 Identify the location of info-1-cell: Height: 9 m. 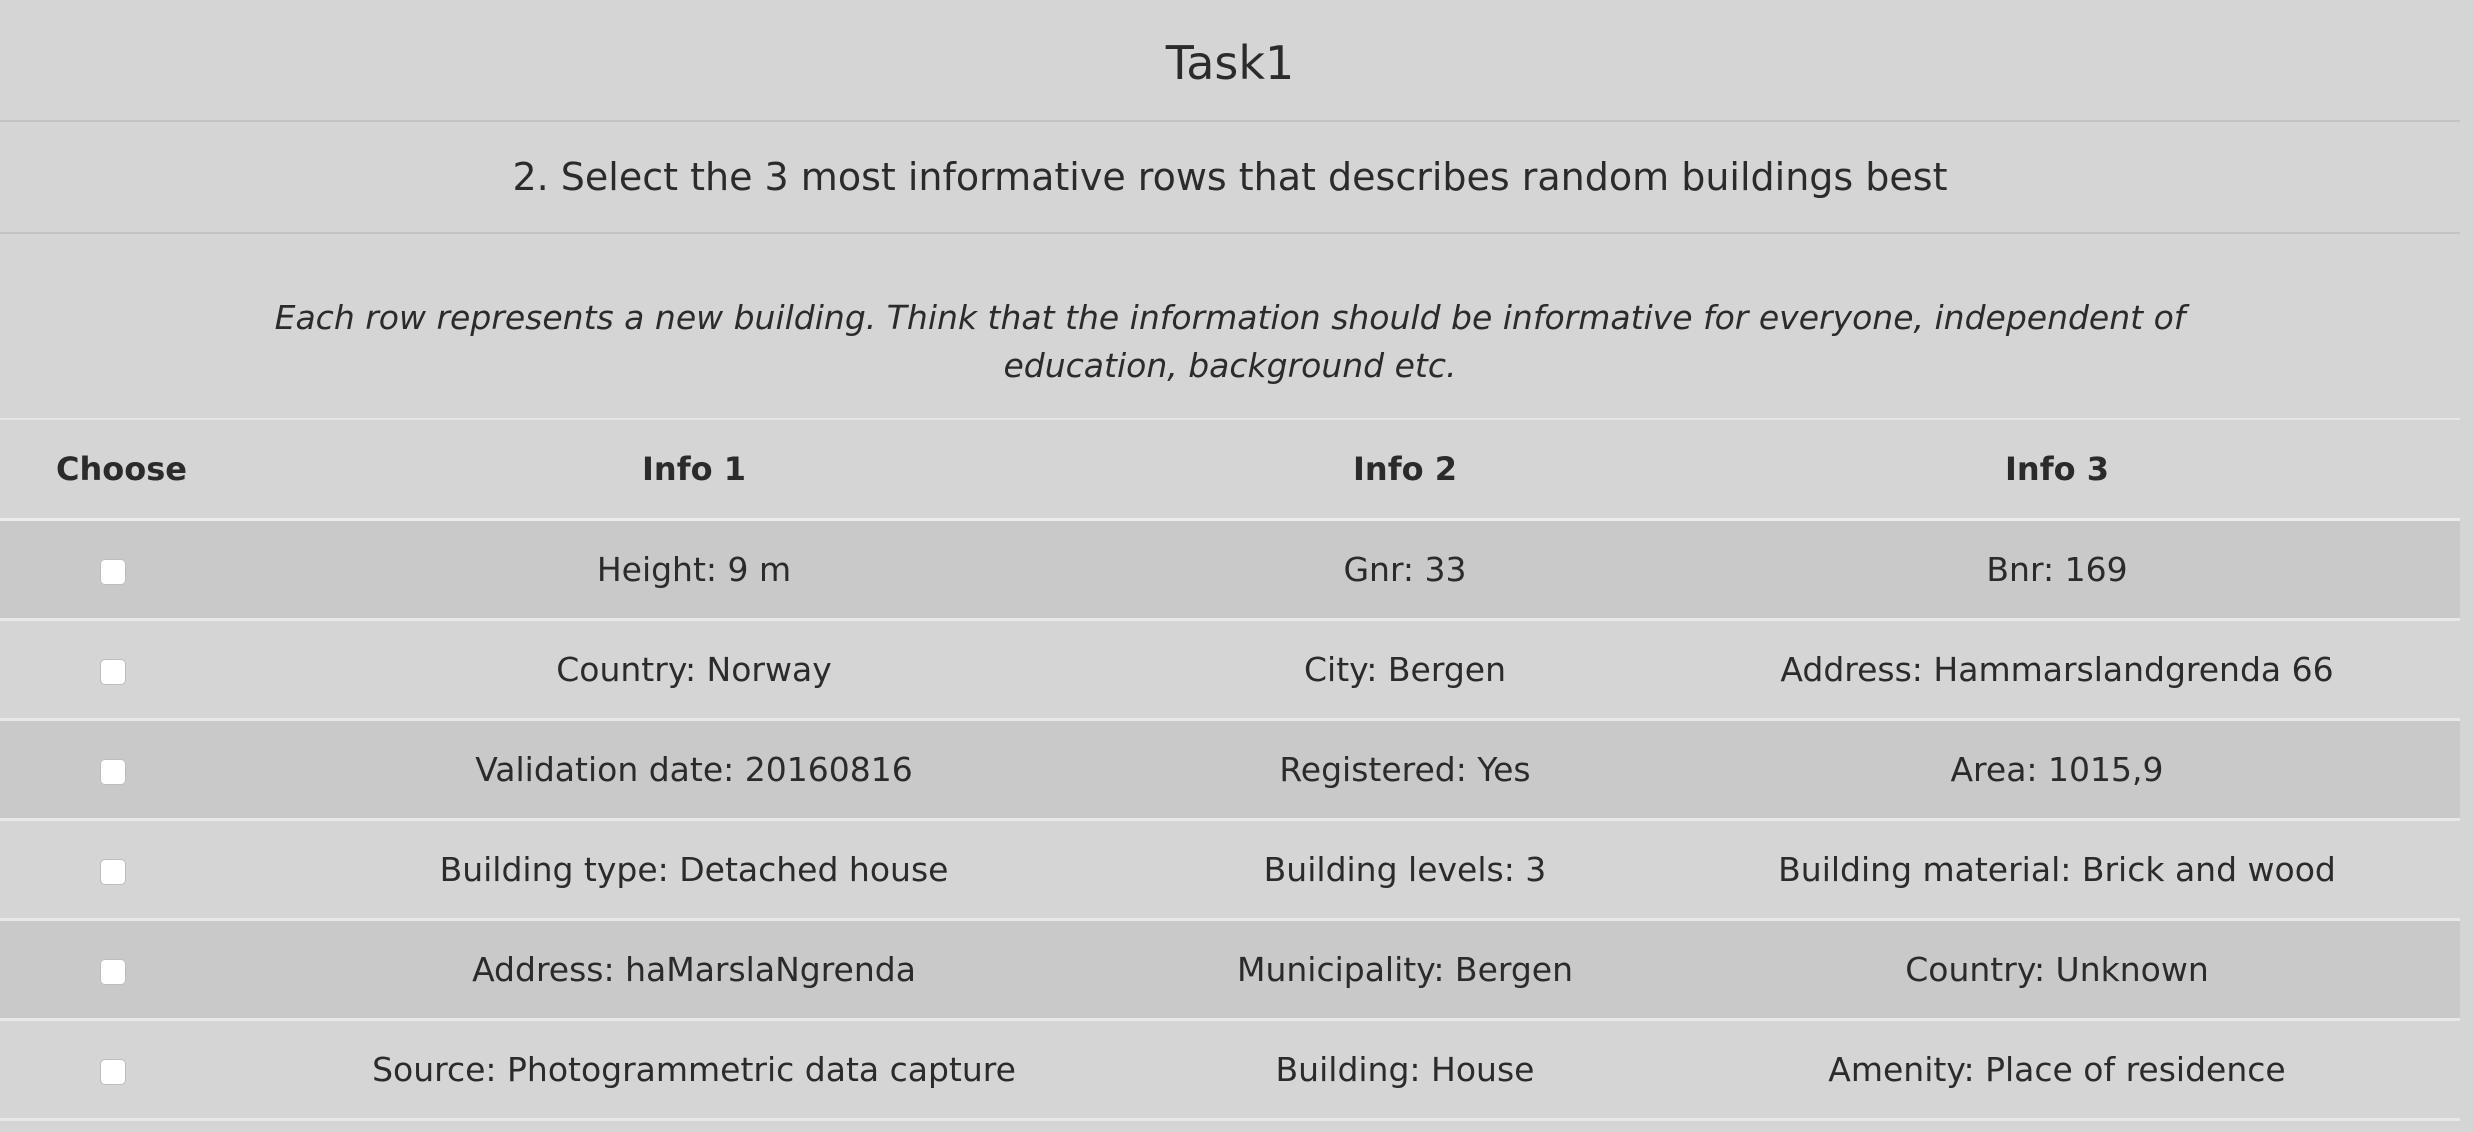
(694, 570).